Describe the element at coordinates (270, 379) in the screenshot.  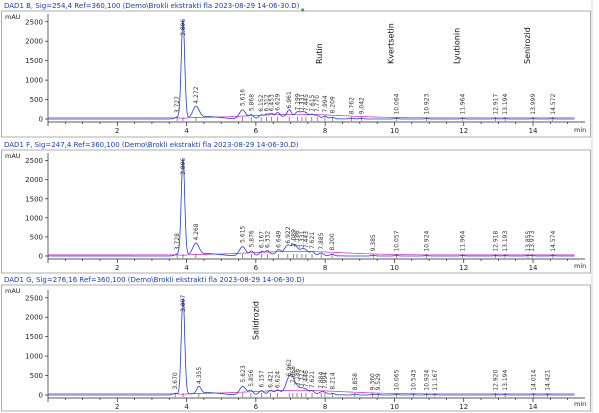
I see `peak-rt-label: 6.421` at that location.